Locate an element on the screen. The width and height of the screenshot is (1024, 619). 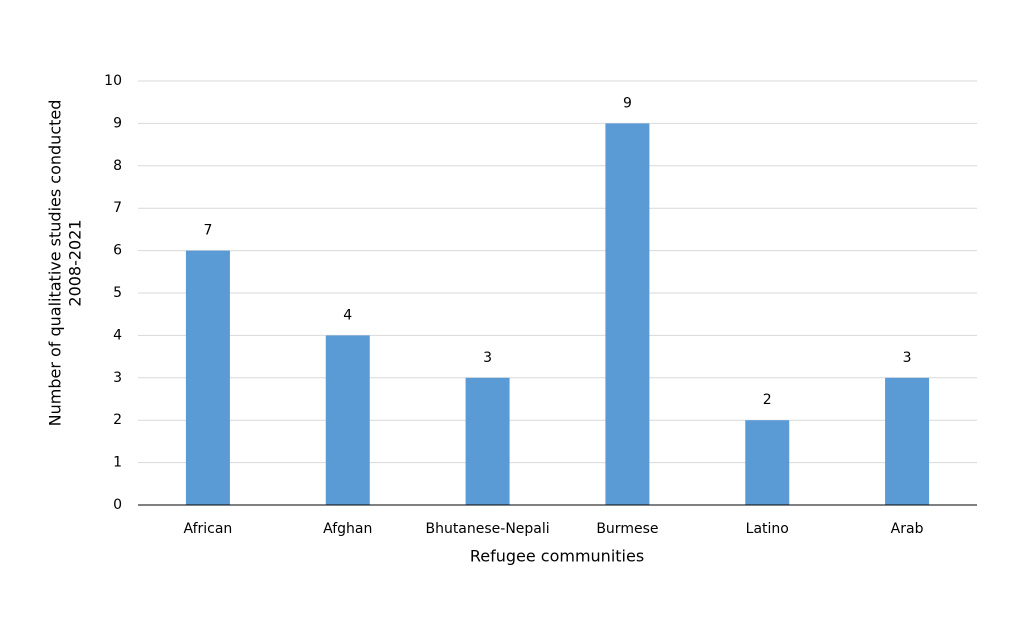
y-tick-label: 8 is located at coordinates (117, 166).